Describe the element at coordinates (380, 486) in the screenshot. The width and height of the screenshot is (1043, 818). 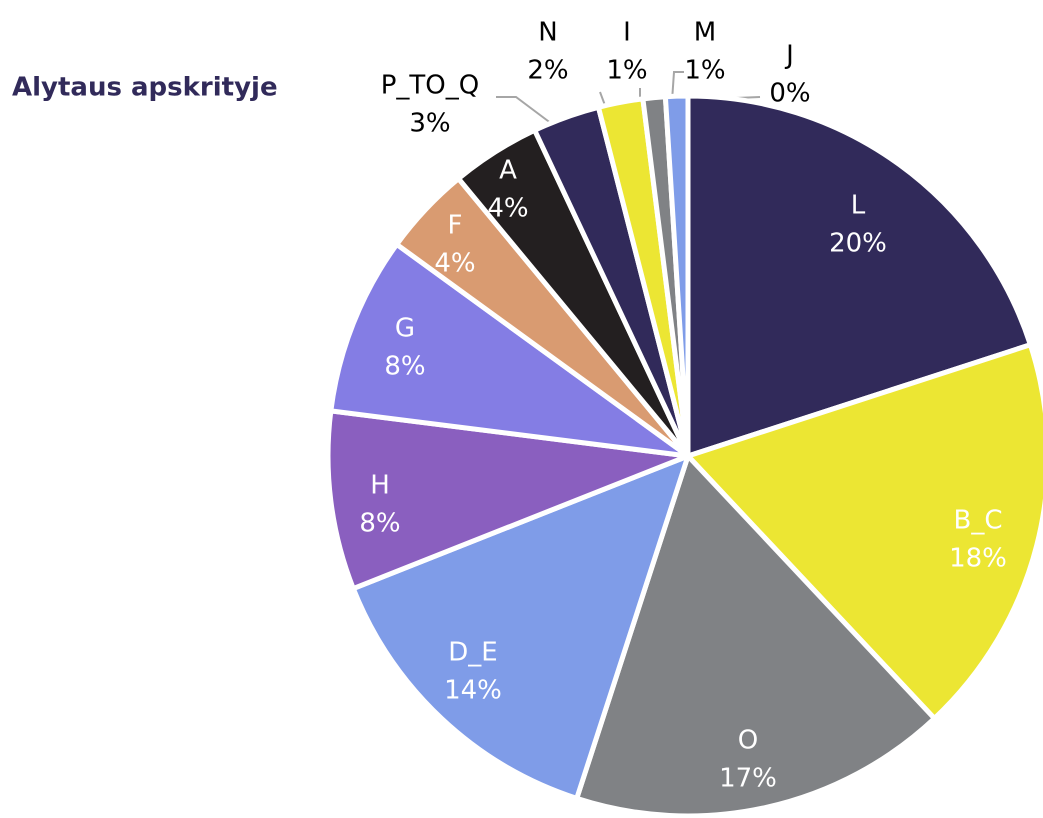
I see `slice-label: H` at that location.